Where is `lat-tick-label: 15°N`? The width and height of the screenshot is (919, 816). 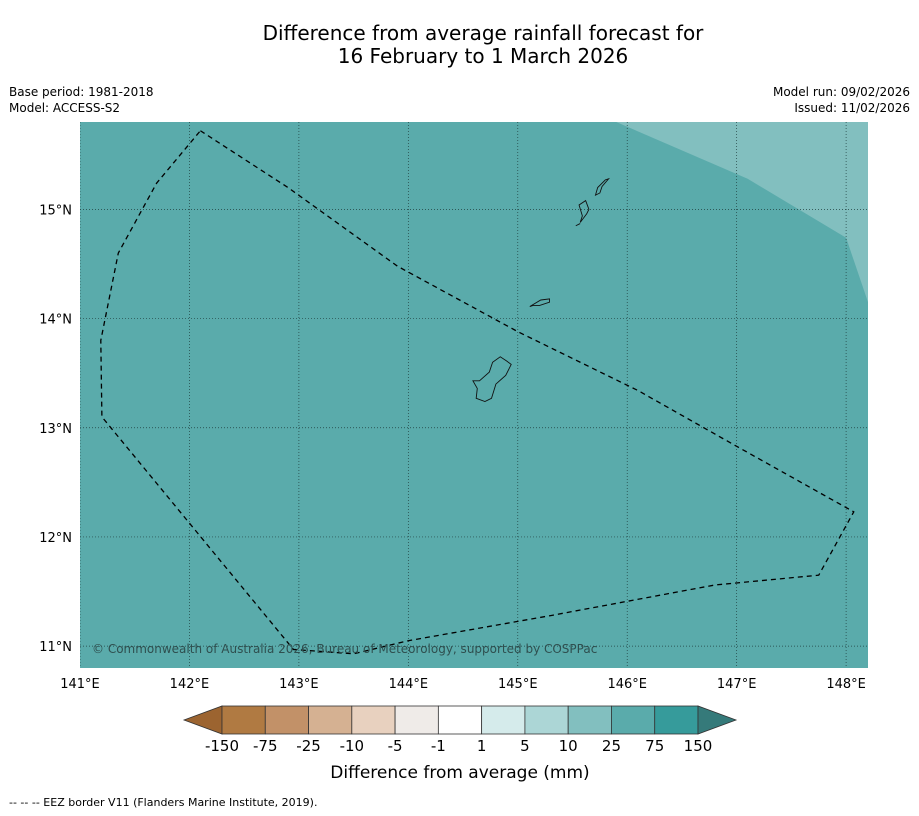
lat-tick-label: 15°N is located at coordinates (55, 210).